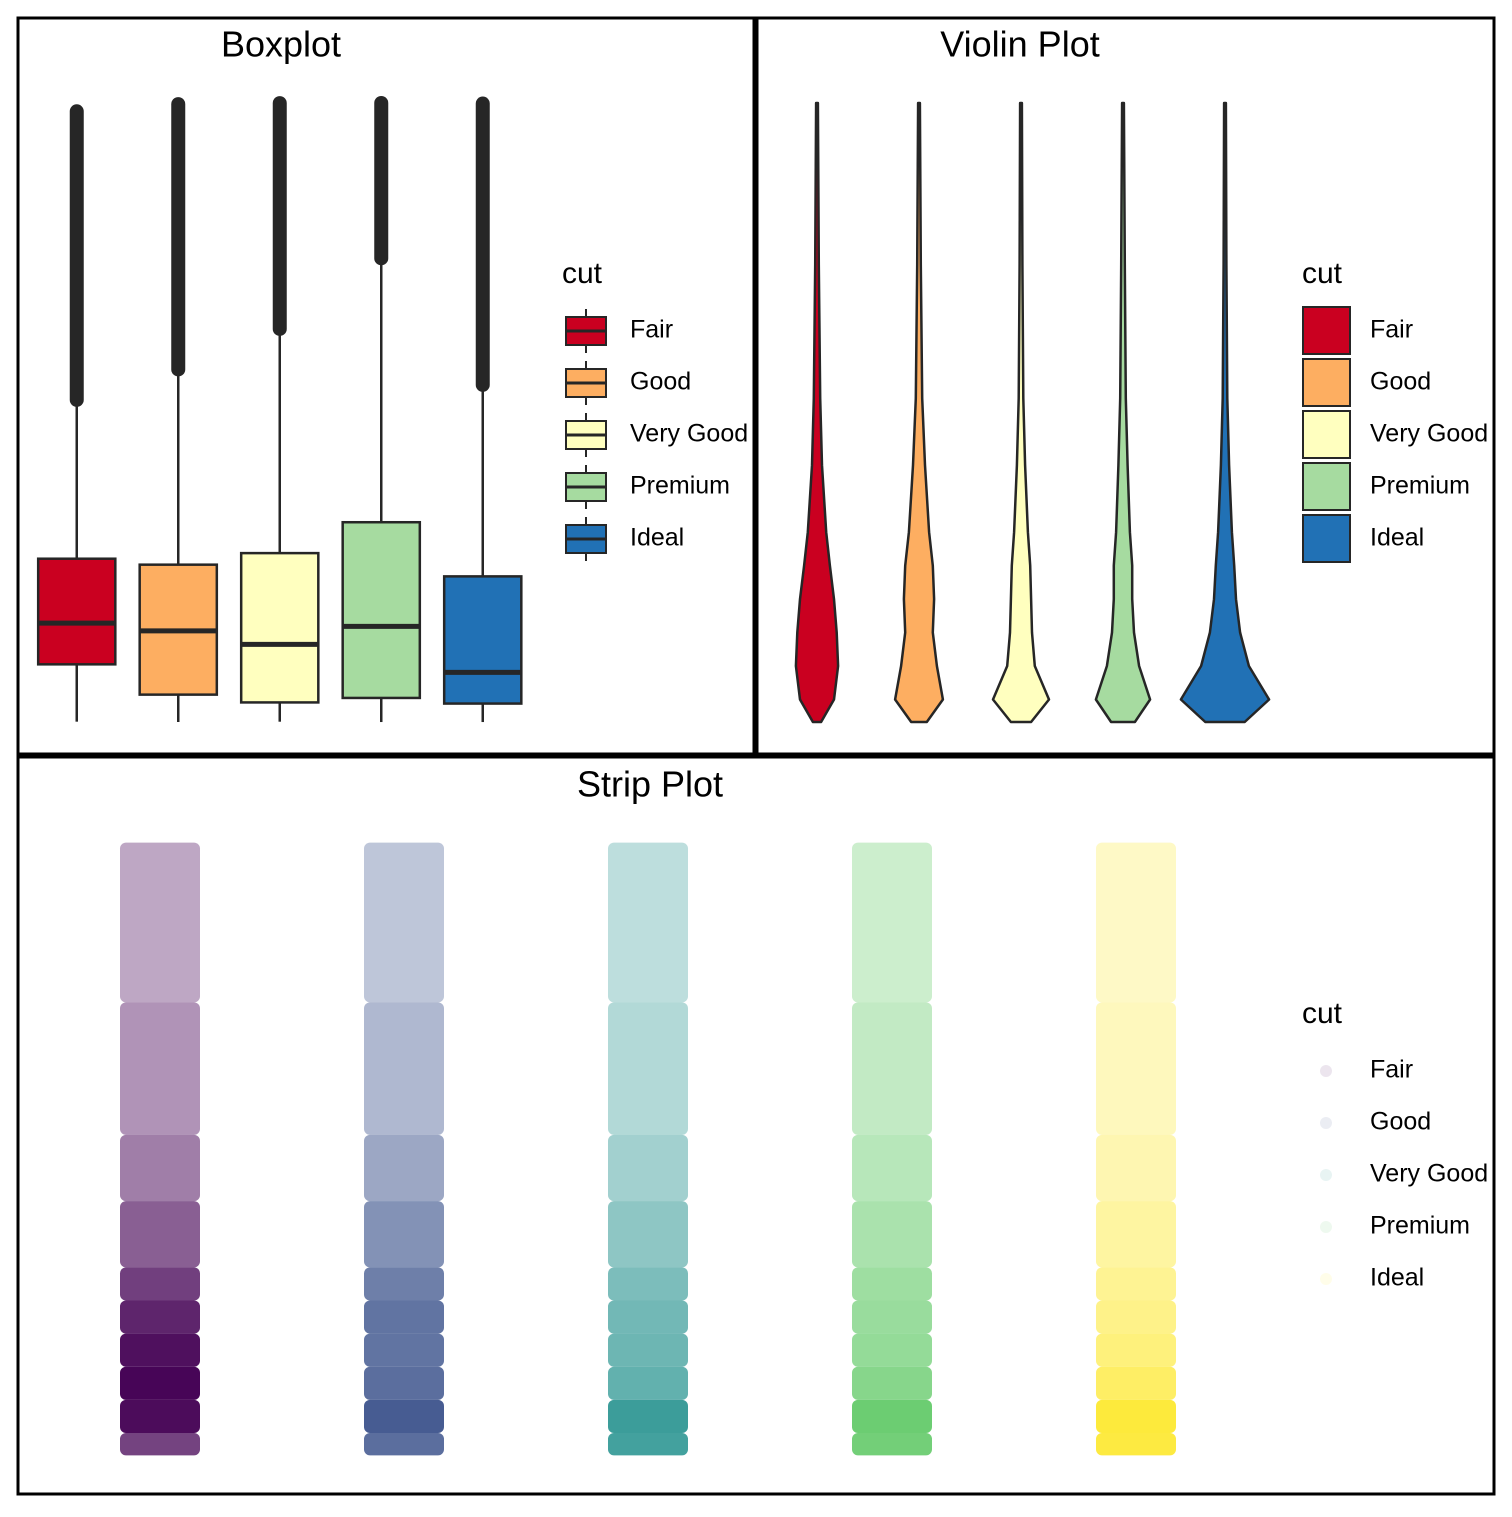  What do you see at coordinates (281, 44) in the screenshot?
I see `chart-title: Boxplot` at bounding box center [281, 44].